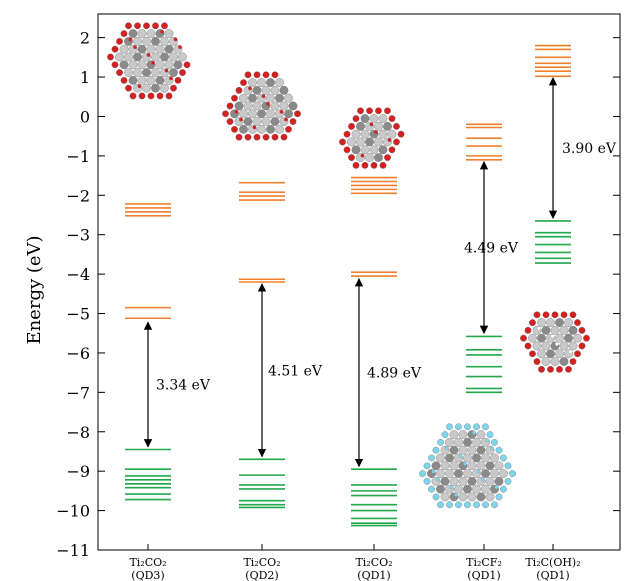  What do you see at coordinates (491, 249) in the screenshot?
I see `gap-label: 4.49 eV` at bounding box center [491, 249].